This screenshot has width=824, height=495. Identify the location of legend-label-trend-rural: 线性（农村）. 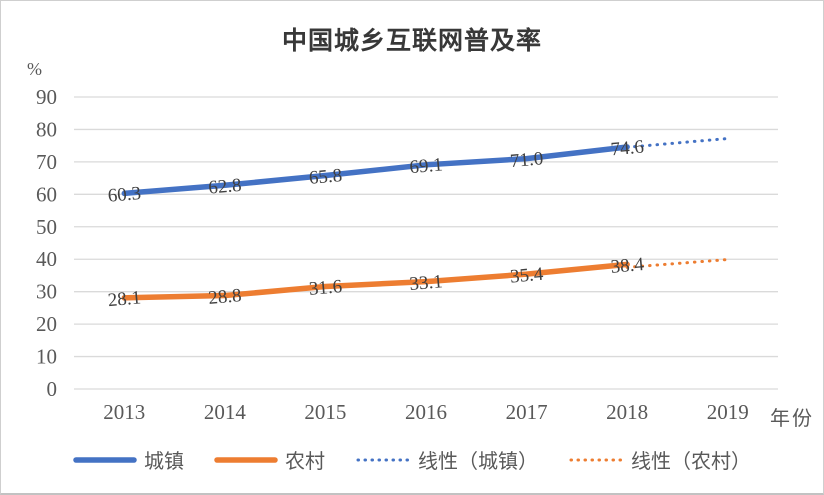
(691, 462).